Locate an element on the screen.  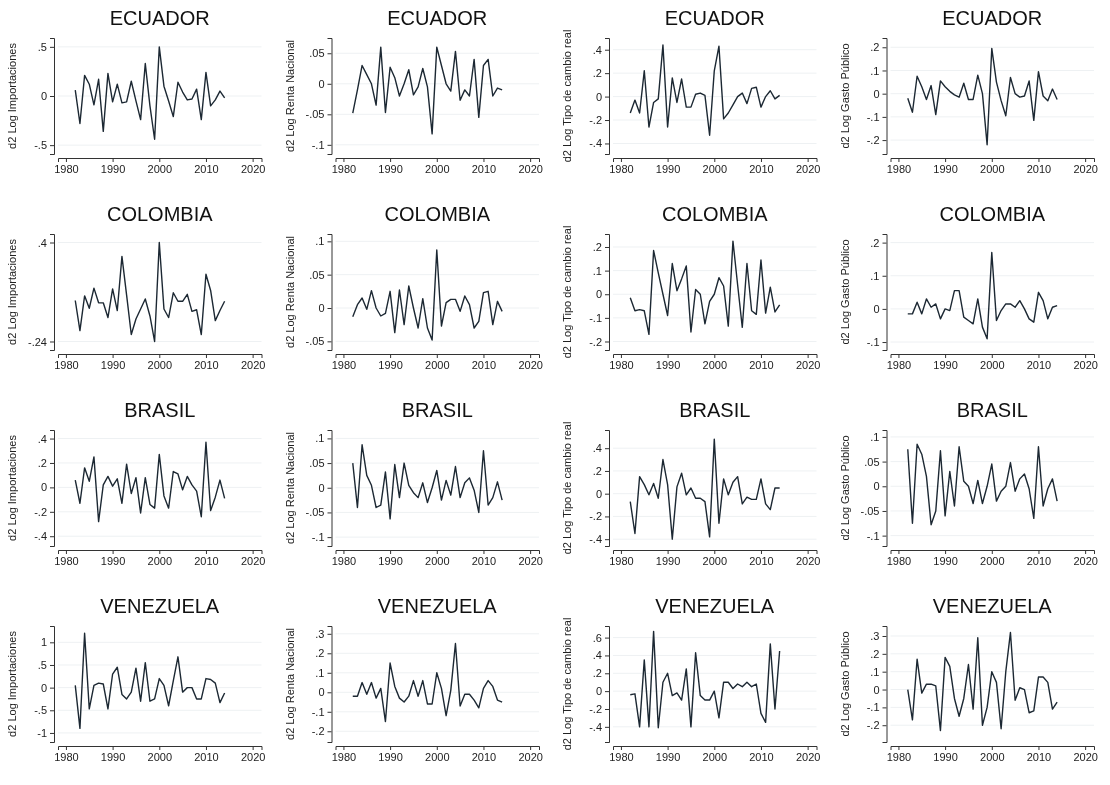
y-tick-label: -1 is located at coordinates (42, 732).